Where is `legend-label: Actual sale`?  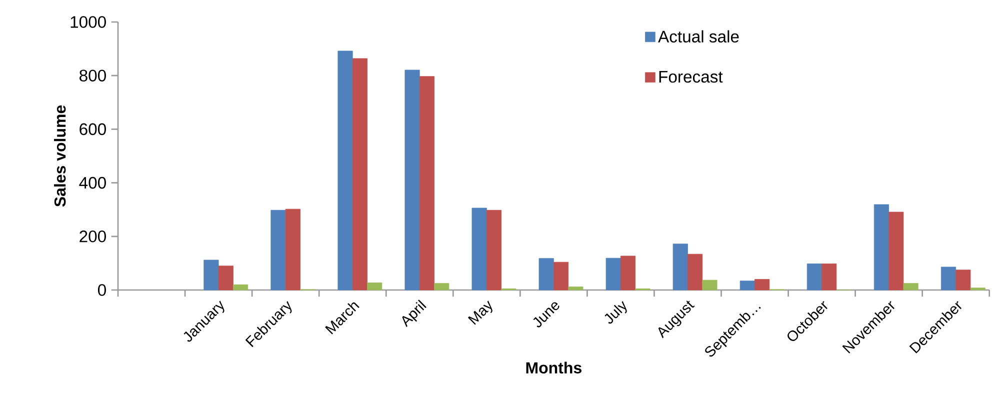 legend-label: Actual sale is located at coordinates (698, 36).